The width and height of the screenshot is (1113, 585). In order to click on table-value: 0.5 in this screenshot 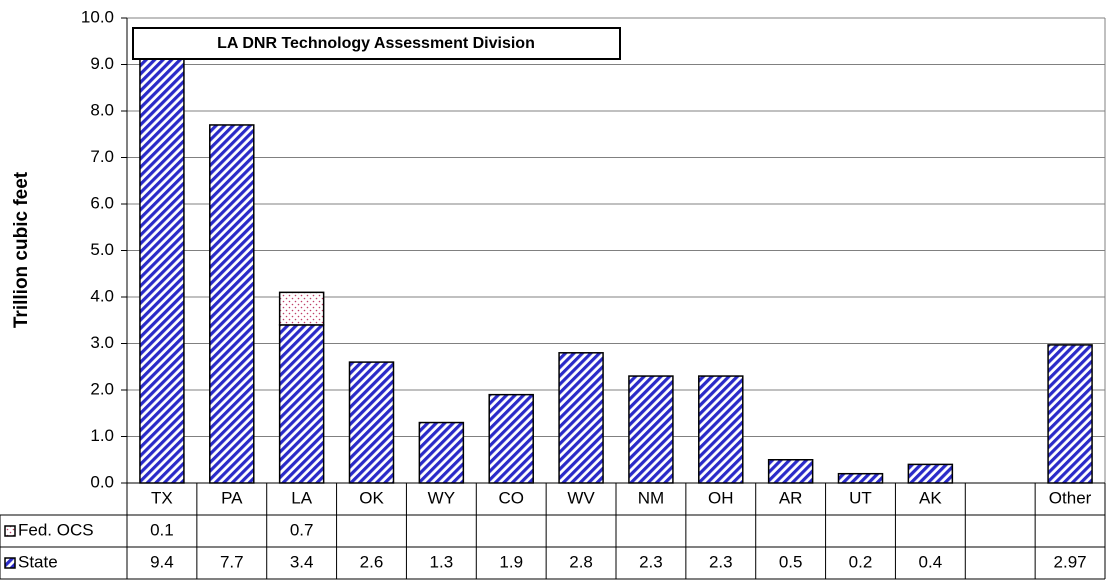, I will do `click(791, 561)`.